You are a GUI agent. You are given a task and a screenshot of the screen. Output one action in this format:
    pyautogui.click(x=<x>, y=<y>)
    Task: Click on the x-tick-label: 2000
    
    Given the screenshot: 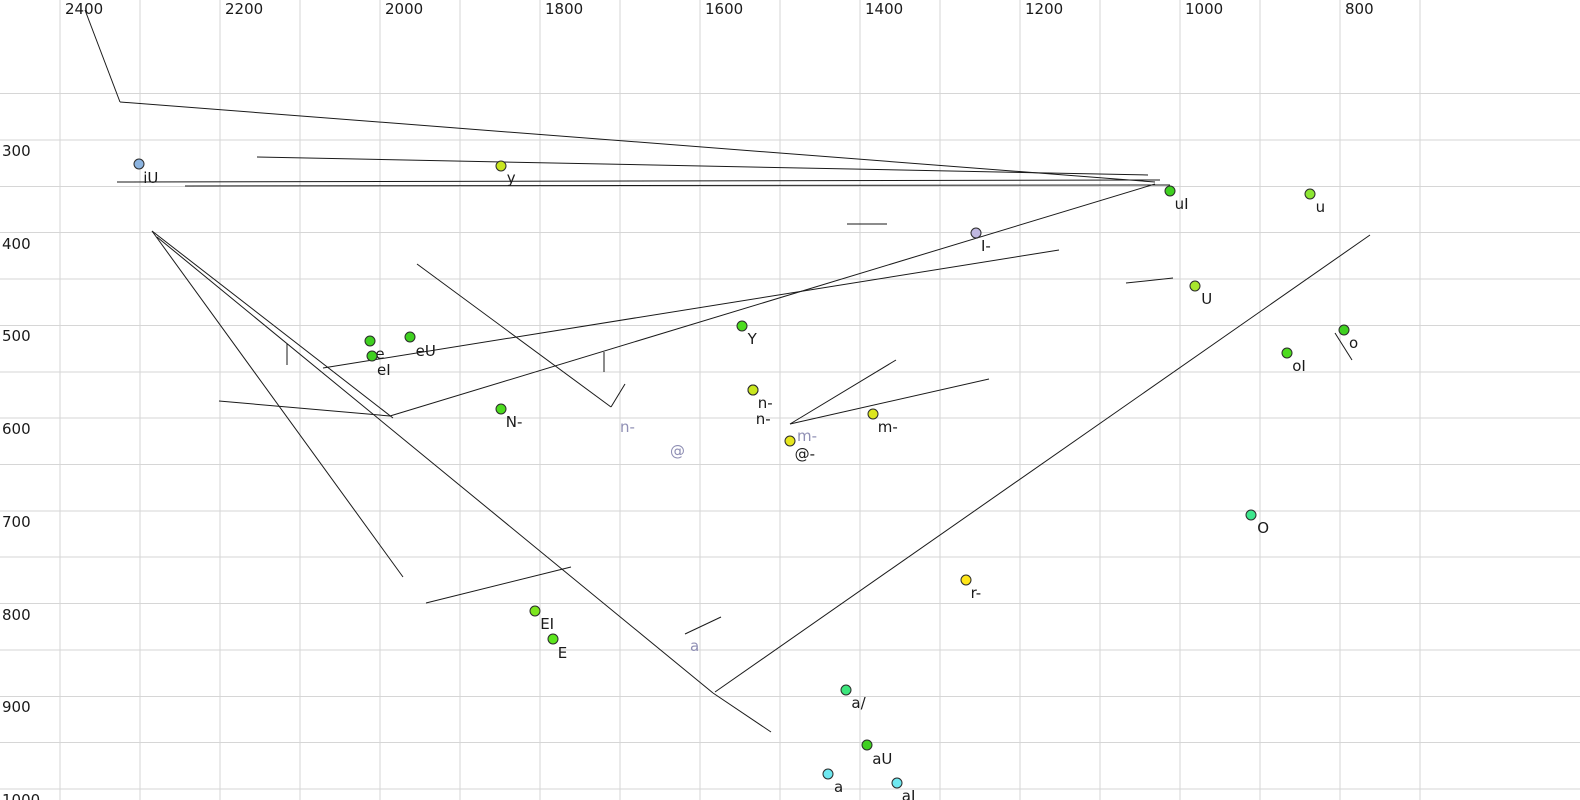 What is the action you would take?
    pyautogui.click(x=404, y=9)
    